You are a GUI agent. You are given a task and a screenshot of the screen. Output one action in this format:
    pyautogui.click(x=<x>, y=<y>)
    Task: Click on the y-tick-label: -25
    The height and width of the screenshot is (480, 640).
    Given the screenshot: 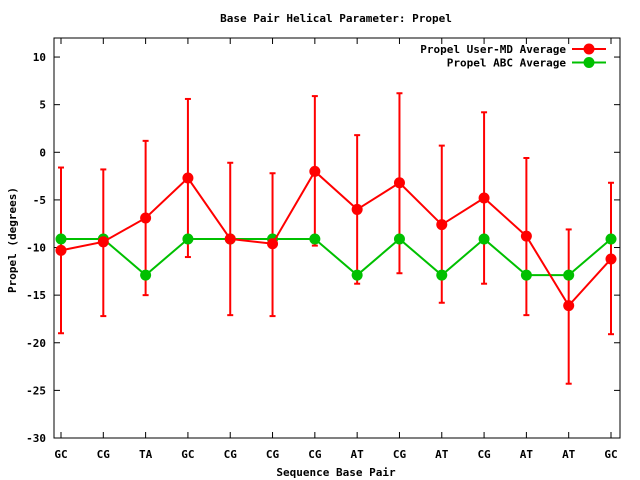 What is the action you would take?
    pyautogui.click(x=36, y=390)
    